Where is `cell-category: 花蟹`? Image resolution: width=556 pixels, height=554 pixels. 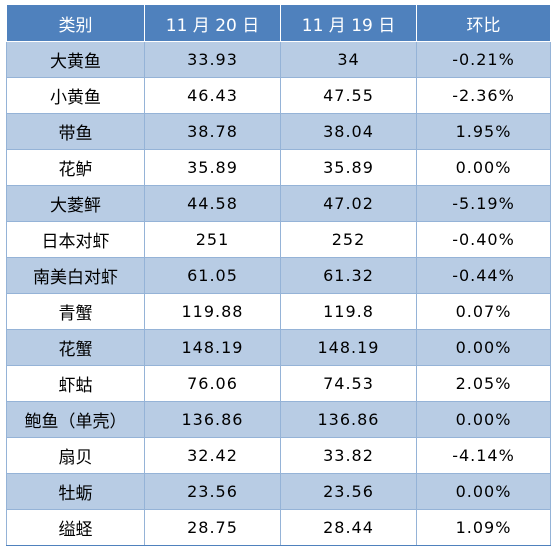
cell-category: 花蟹 is located at coordinates (75, 347).